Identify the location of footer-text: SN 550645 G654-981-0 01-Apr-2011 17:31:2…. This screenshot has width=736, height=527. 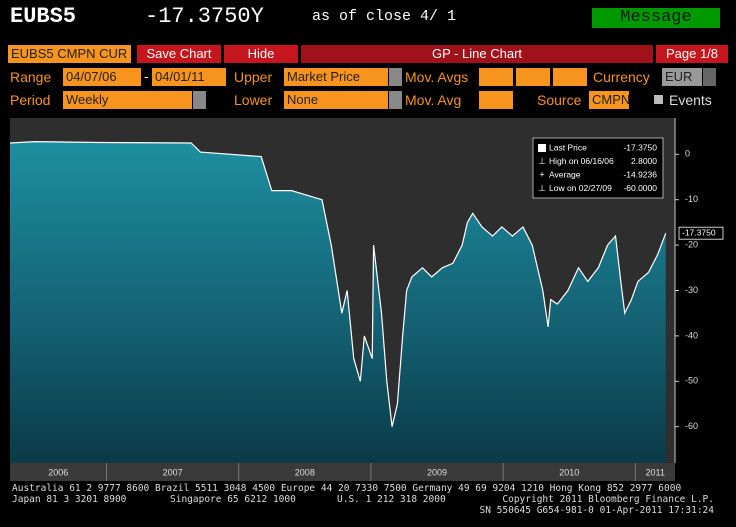
(597, 510).